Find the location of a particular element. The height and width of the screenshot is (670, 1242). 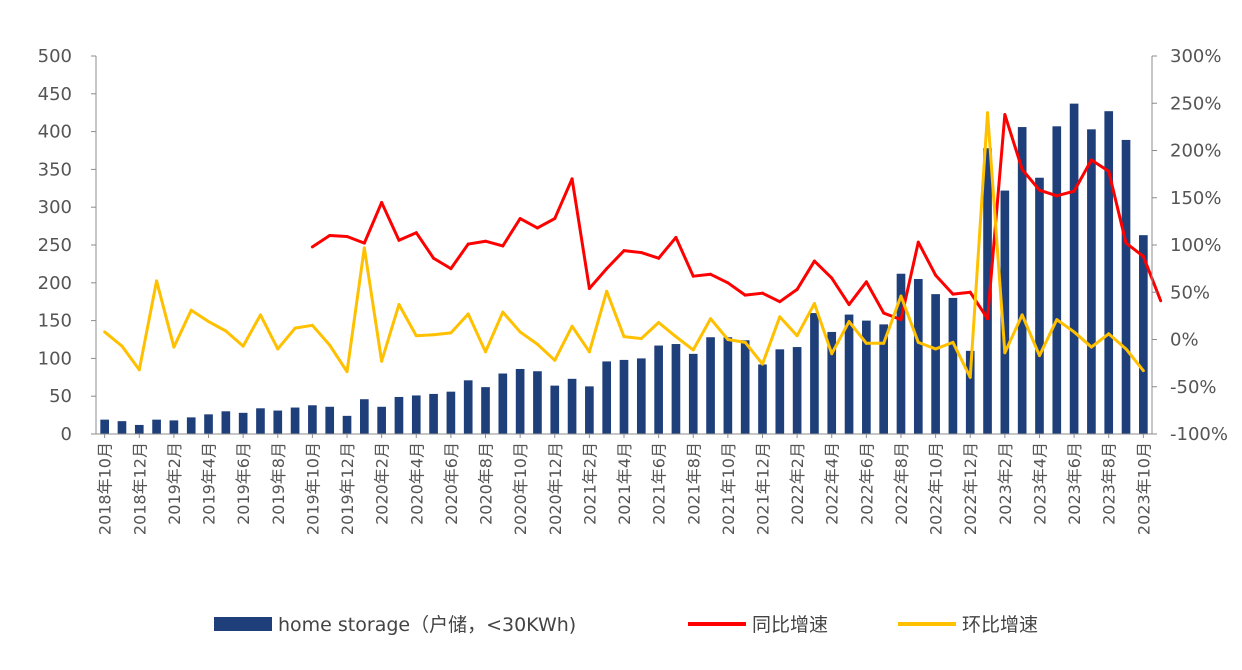

legend: home storage（户储，<30KWh) 同比增速 环比增速 is located at coordinates (626, 625).